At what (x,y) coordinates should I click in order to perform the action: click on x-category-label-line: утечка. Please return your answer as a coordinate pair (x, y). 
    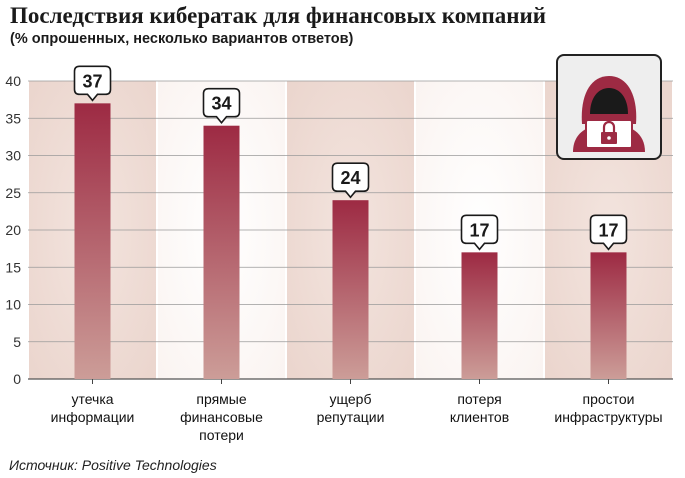
    Looking at the image, I should click on (92, 399).